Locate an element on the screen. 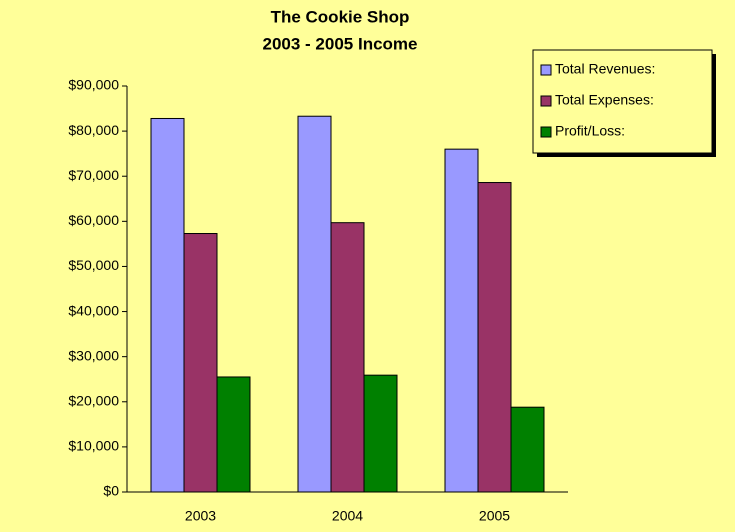  legend-box is located at coordinates (622, 101).